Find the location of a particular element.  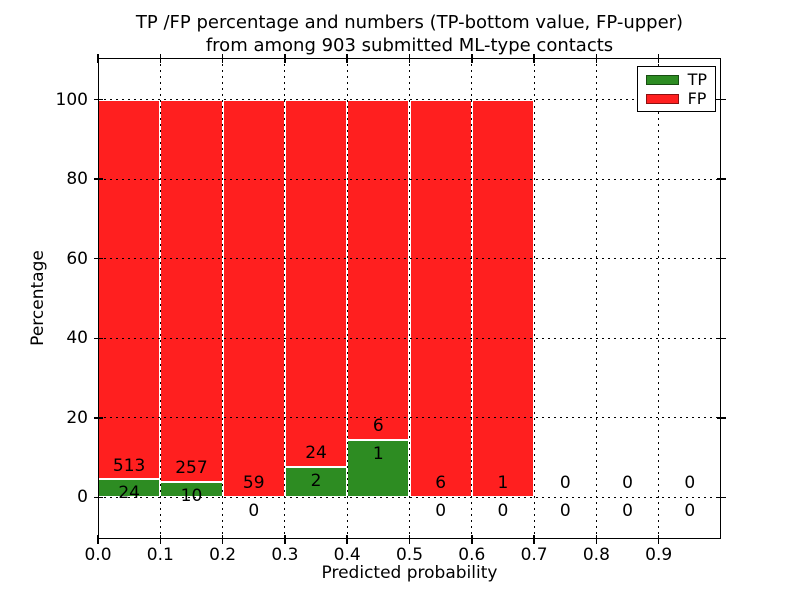

x-tick-label: 0.8 is located at coordinates (596, 555).